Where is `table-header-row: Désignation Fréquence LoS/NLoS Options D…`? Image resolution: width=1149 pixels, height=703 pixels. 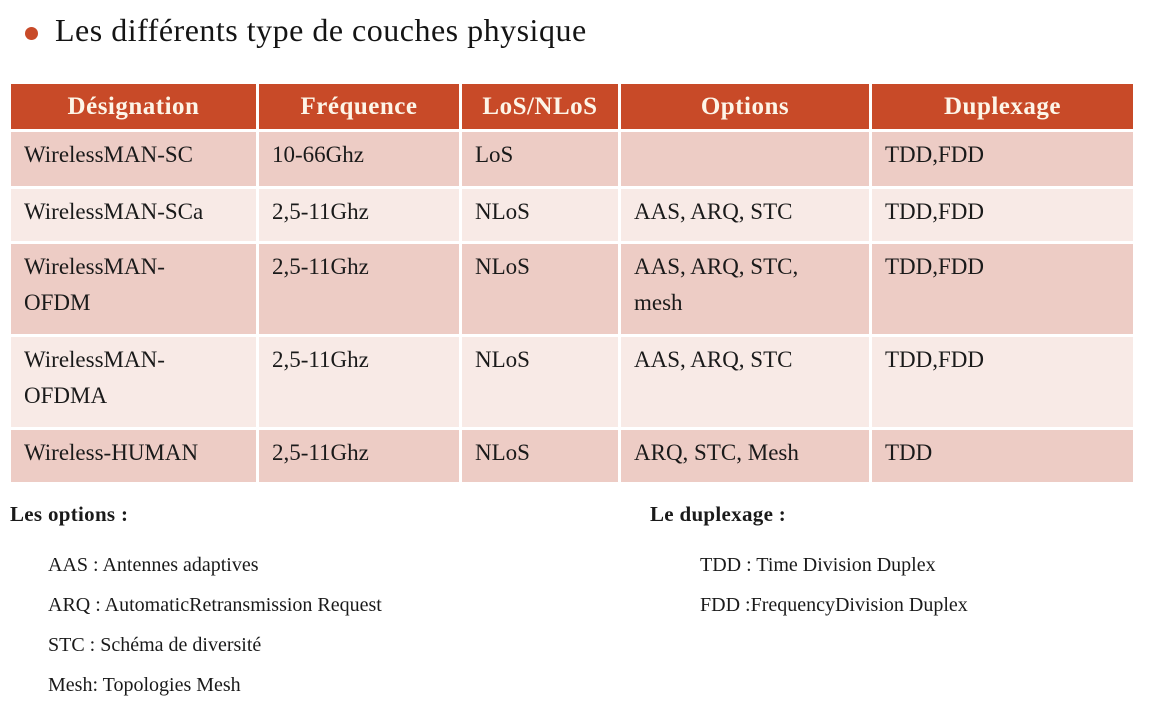
table-header-row: Désignation Fréquence LoS/NLoS Options D… is located at coordinates (572, 106).